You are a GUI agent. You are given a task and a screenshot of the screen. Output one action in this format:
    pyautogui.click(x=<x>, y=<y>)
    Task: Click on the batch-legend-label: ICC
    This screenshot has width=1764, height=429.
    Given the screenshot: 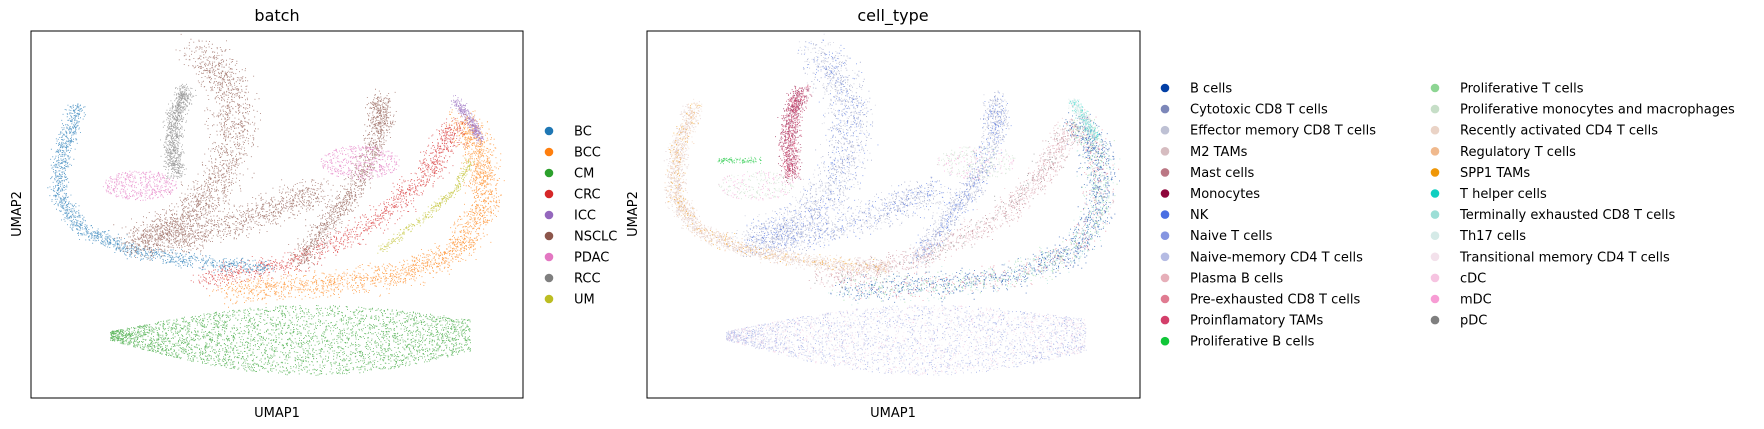 What is the action you would take?
    pyautogui.click(x=585, y=216)
    